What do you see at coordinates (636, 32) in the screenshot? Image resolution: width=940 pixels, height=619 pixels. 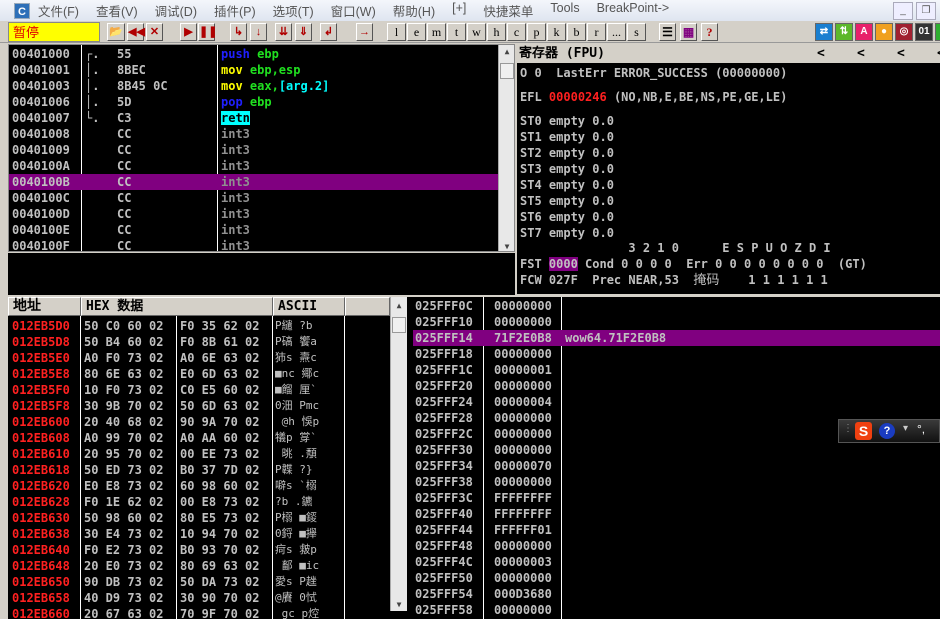 I see `window-button-s: s` at bounding box center [636, 32].